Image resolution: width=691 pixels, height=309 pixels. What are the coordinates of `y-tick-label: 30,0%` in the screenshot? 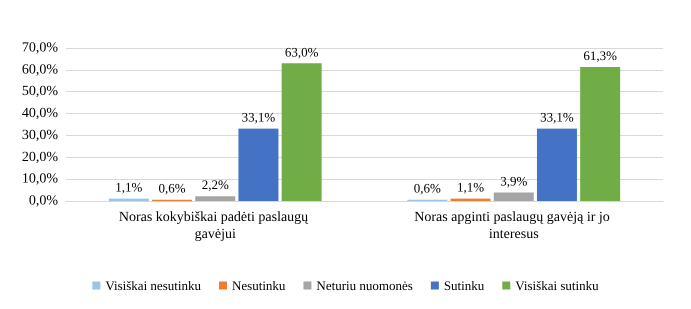 It's located at (40, 135).